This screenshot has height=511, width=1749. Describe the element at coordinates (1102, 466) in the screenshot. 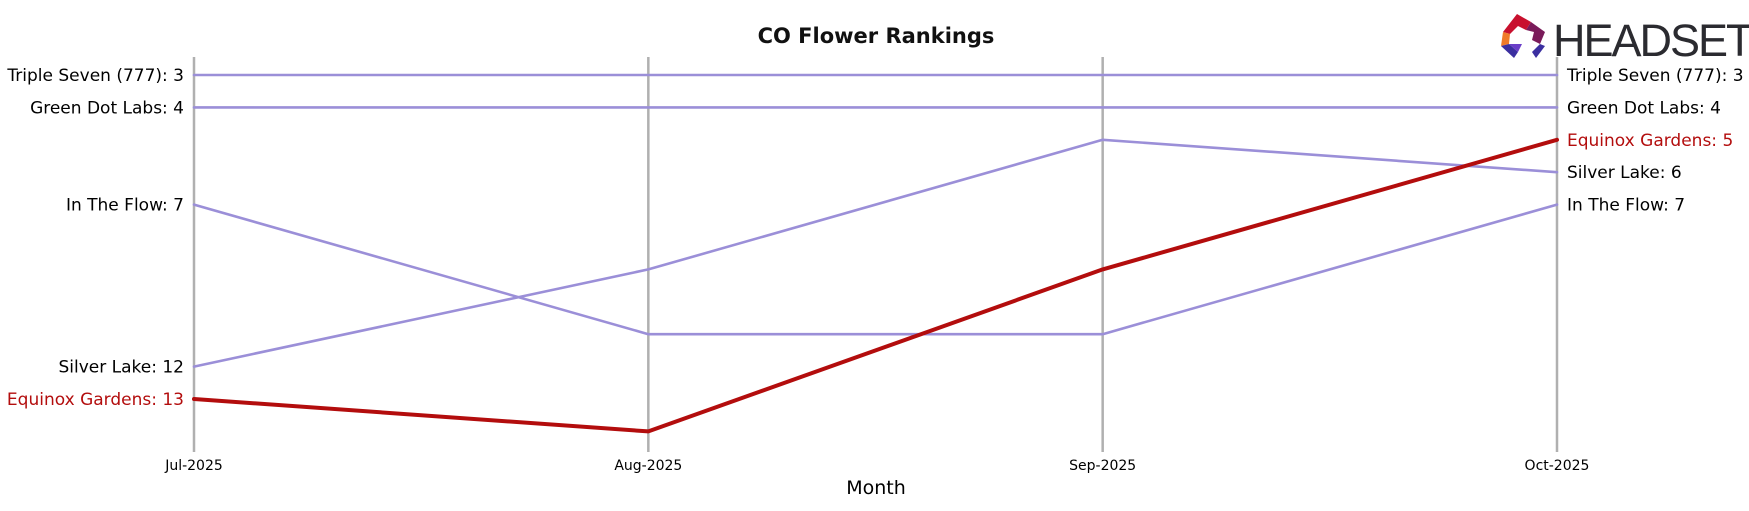

I see `x-tick-sep-2025: Sep-2025` at that location.